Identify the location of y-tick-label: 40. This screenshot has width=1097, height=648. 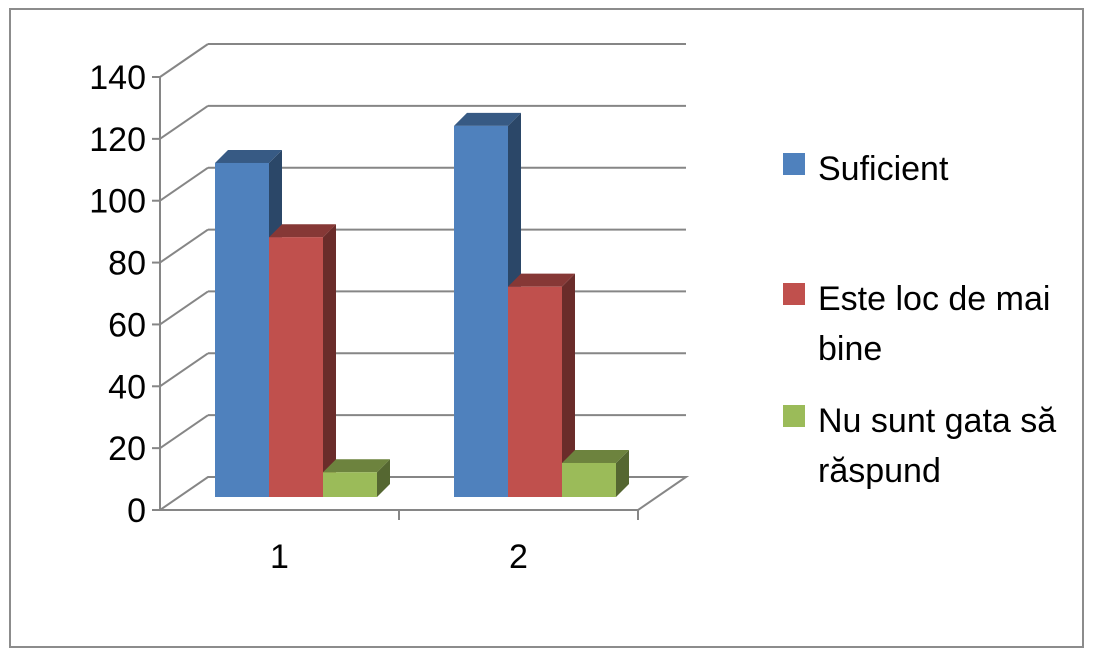
(127, 387).